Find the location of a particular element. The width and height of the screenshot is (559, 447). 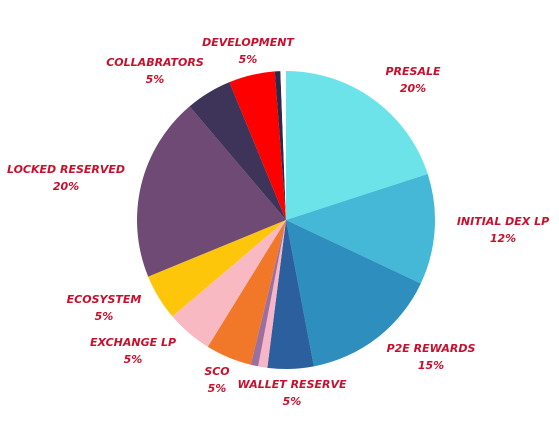

slice-label: WALLET RESERVE is located at coordinates (292, 384).